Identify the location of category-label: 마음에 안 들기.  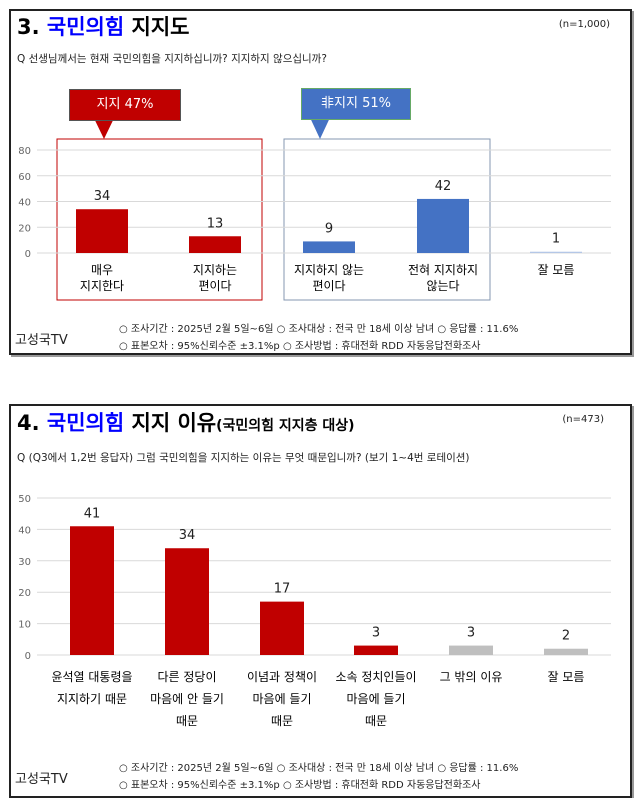
(187, 699).